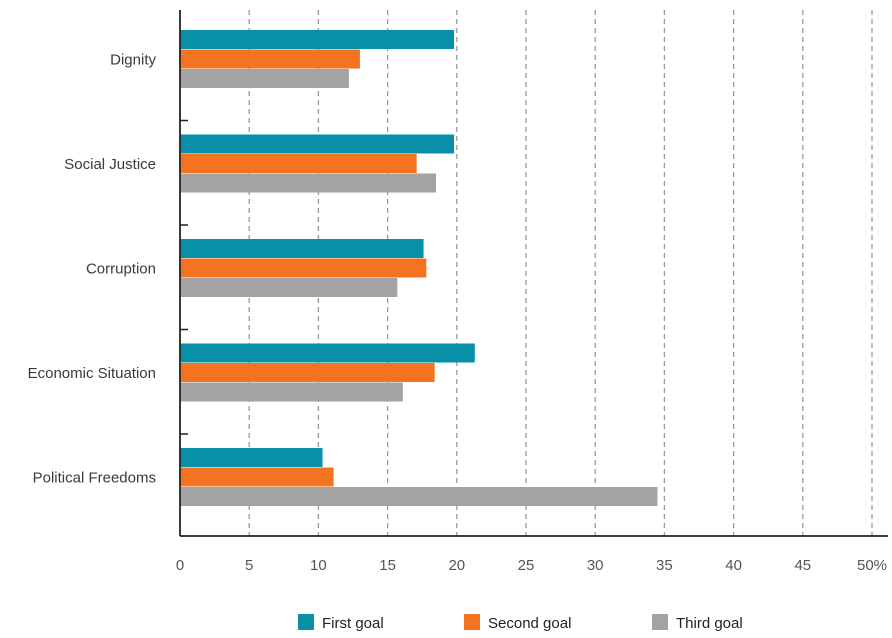 This screenshot has width=892, height=638. Describe the element at coordinates (94, 477) in the screenshot. I see `category-label: Political Freedoms` at that location.